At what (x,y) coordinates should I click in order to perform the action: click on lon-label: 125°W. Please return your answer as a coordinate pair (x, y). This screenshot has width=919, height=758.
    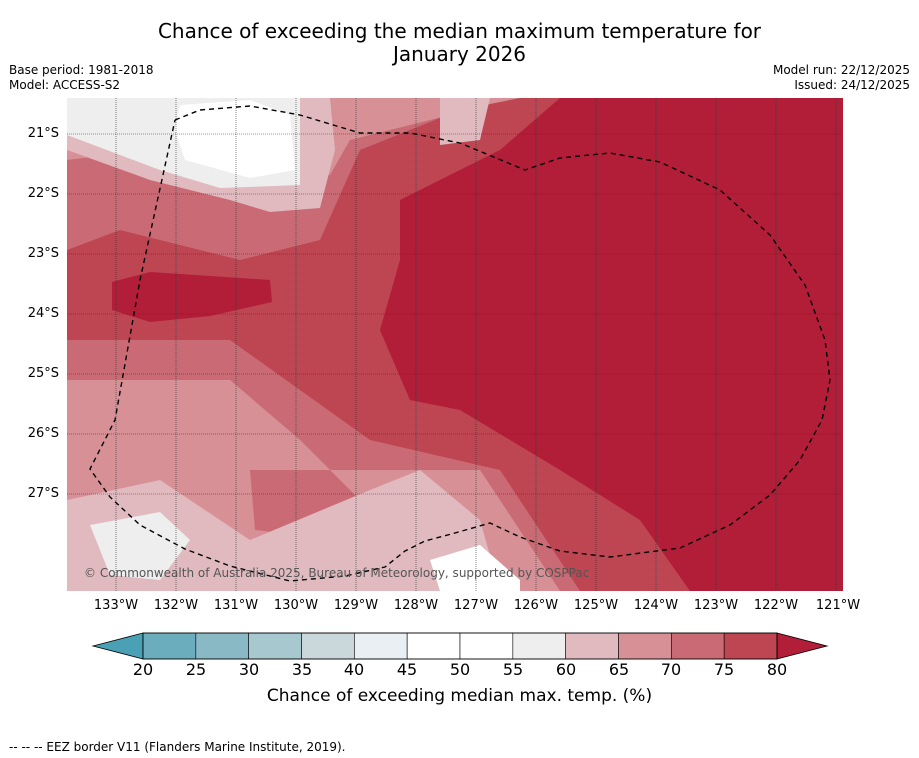
    Looking at the image, I should click on (596, 605).